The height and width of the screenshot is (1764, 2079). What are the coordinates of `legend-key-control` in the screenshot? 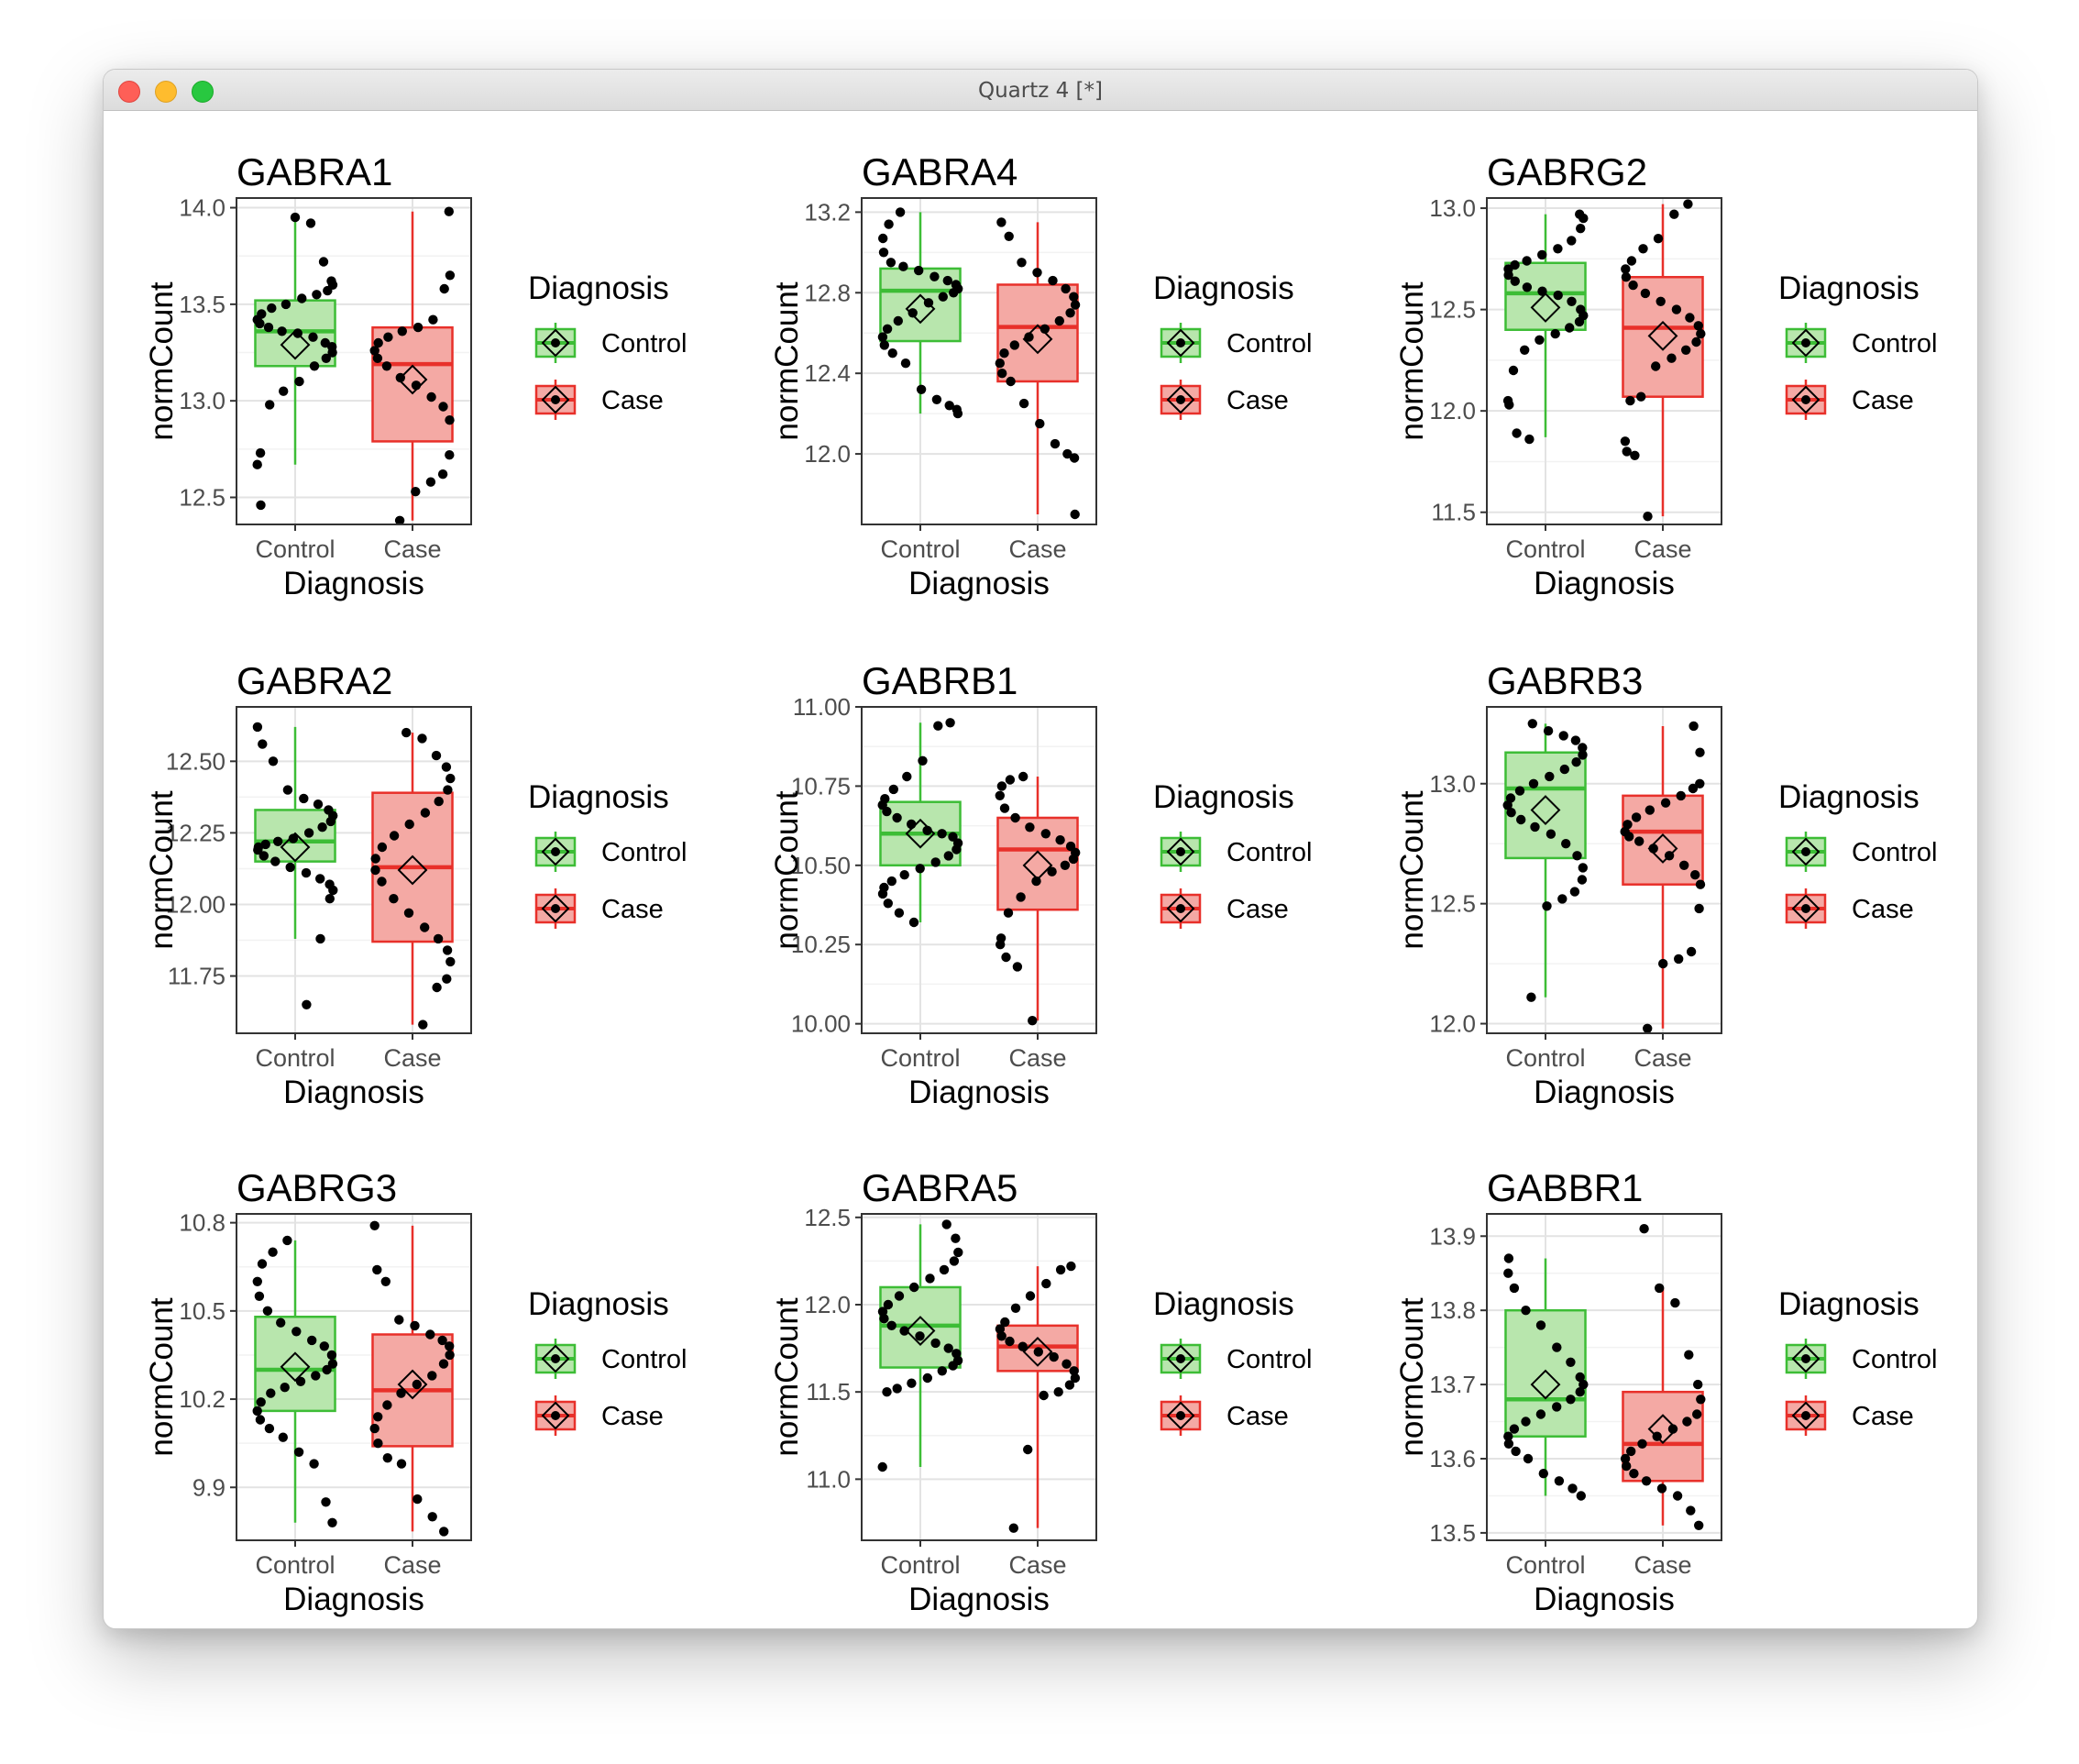 It's located at (555, 852).